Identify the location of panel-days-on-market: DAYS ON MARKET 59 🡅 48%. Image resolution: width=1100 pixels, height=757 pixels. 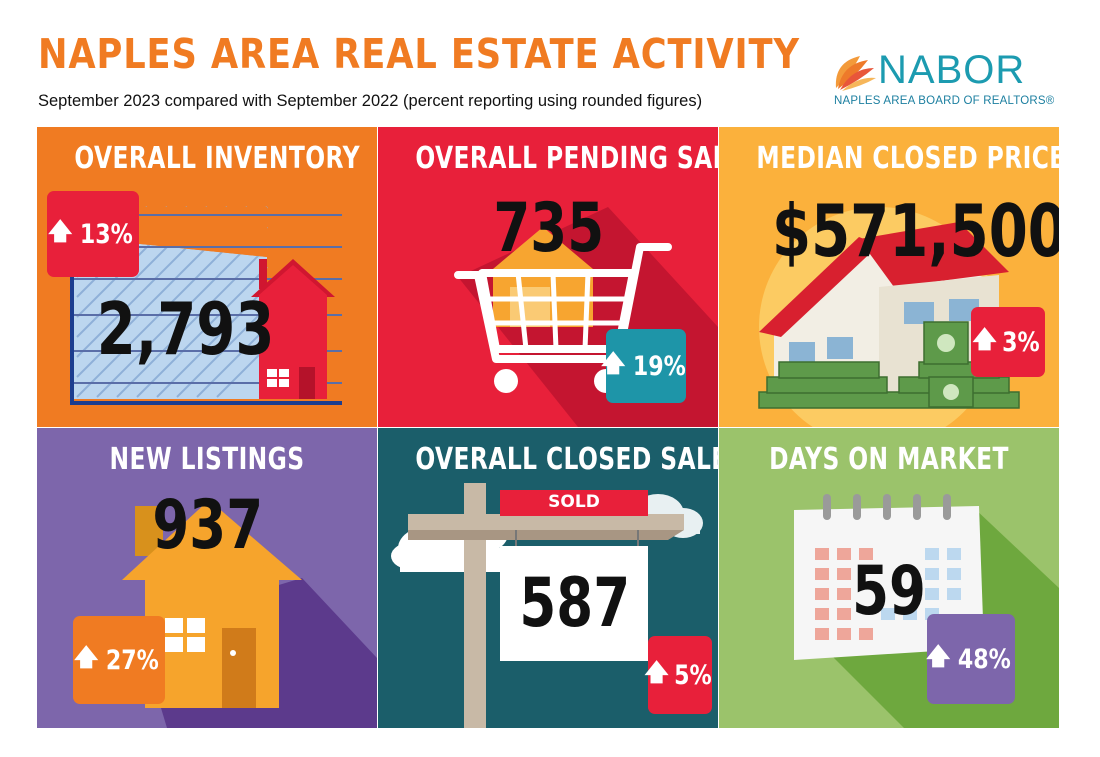
(889, 578).